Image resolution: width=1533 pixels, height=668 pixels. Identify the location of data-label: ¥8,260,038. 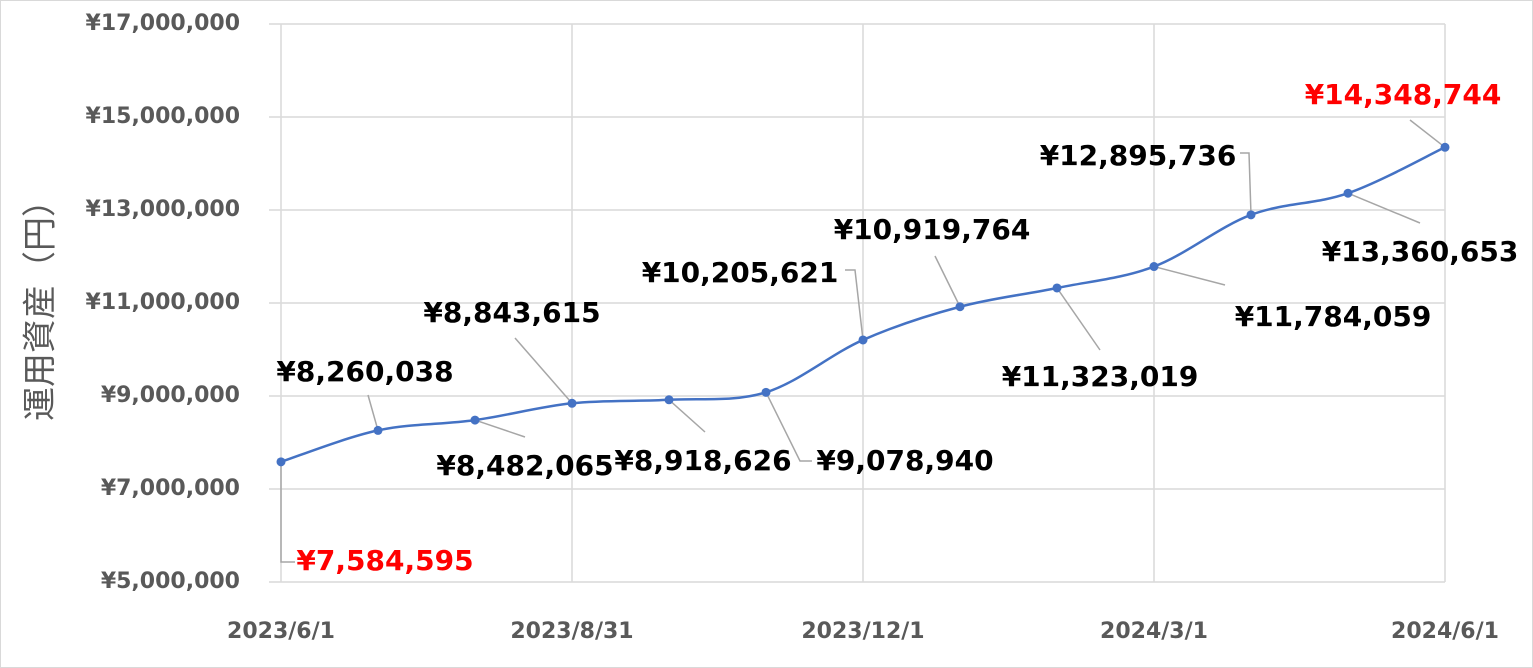
(364, 371).